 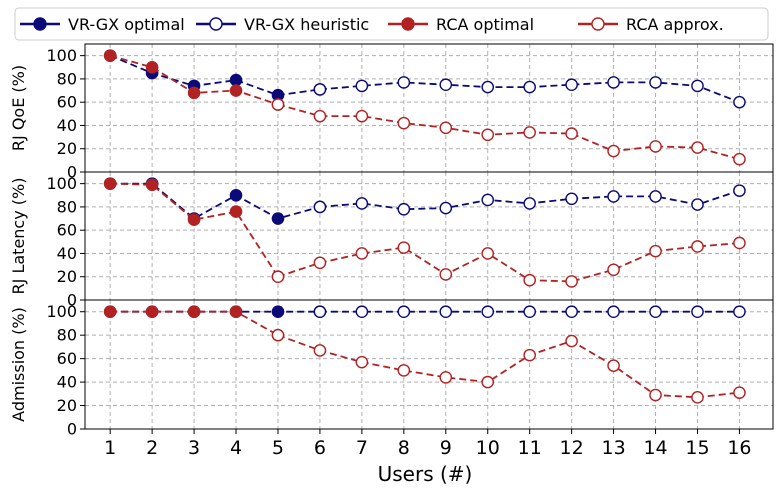 I want to click on y-axis-label: RJ Latency (%), so click(x=18, y=236).